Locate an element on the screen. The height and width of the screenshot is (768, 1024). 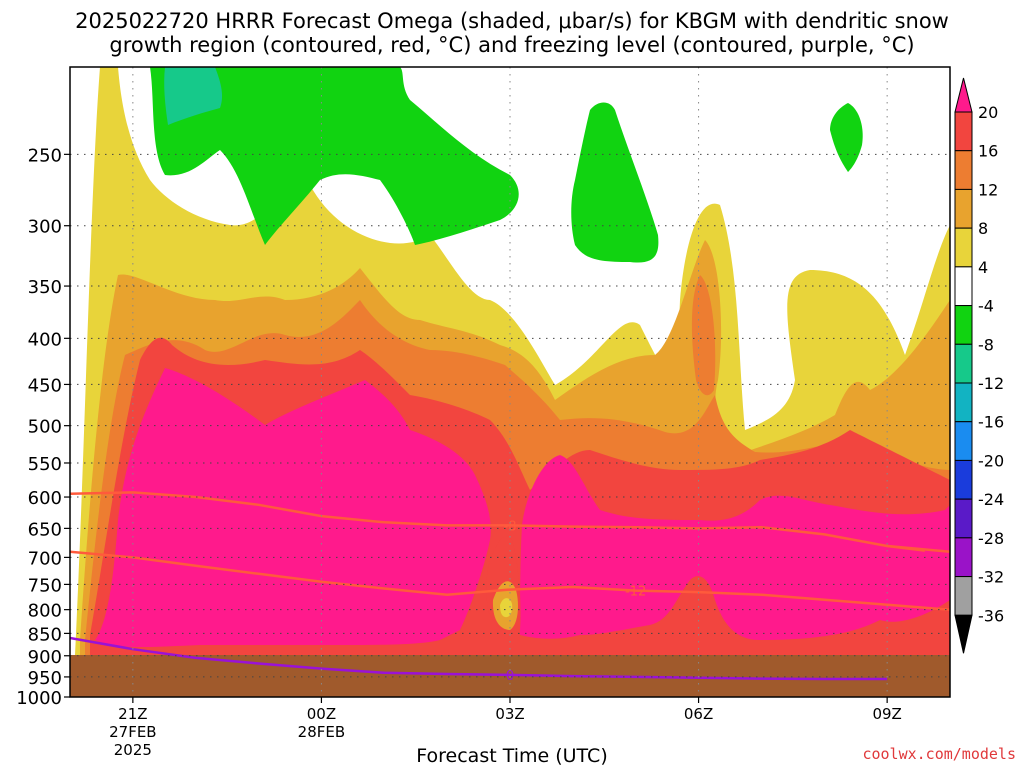
colorbar-label: -32 is located at coordinates (991, 577).